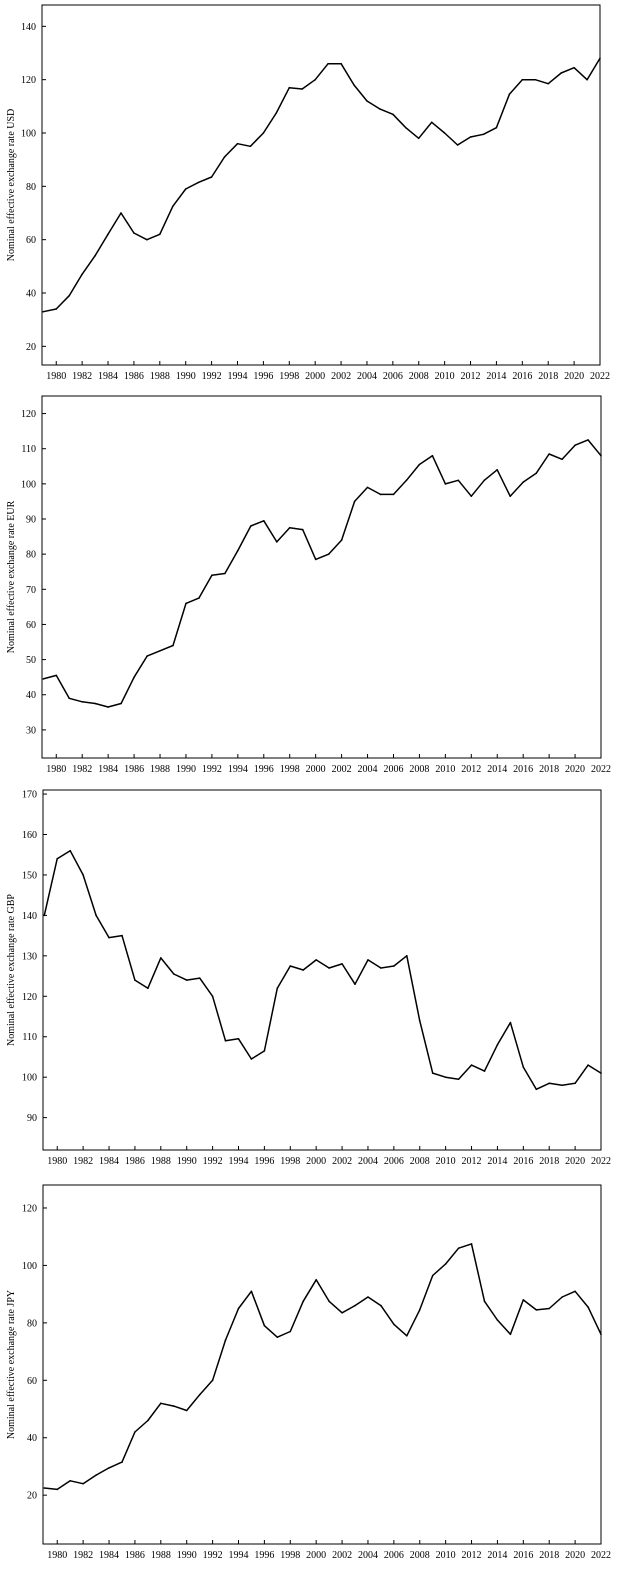 Image resolution: width=628 pixels, height=1590 pixels. What do you see at coordinates (31, 520) in the screenshot?
I see `y-tick-label: 90` at bounding box center [31, 520].